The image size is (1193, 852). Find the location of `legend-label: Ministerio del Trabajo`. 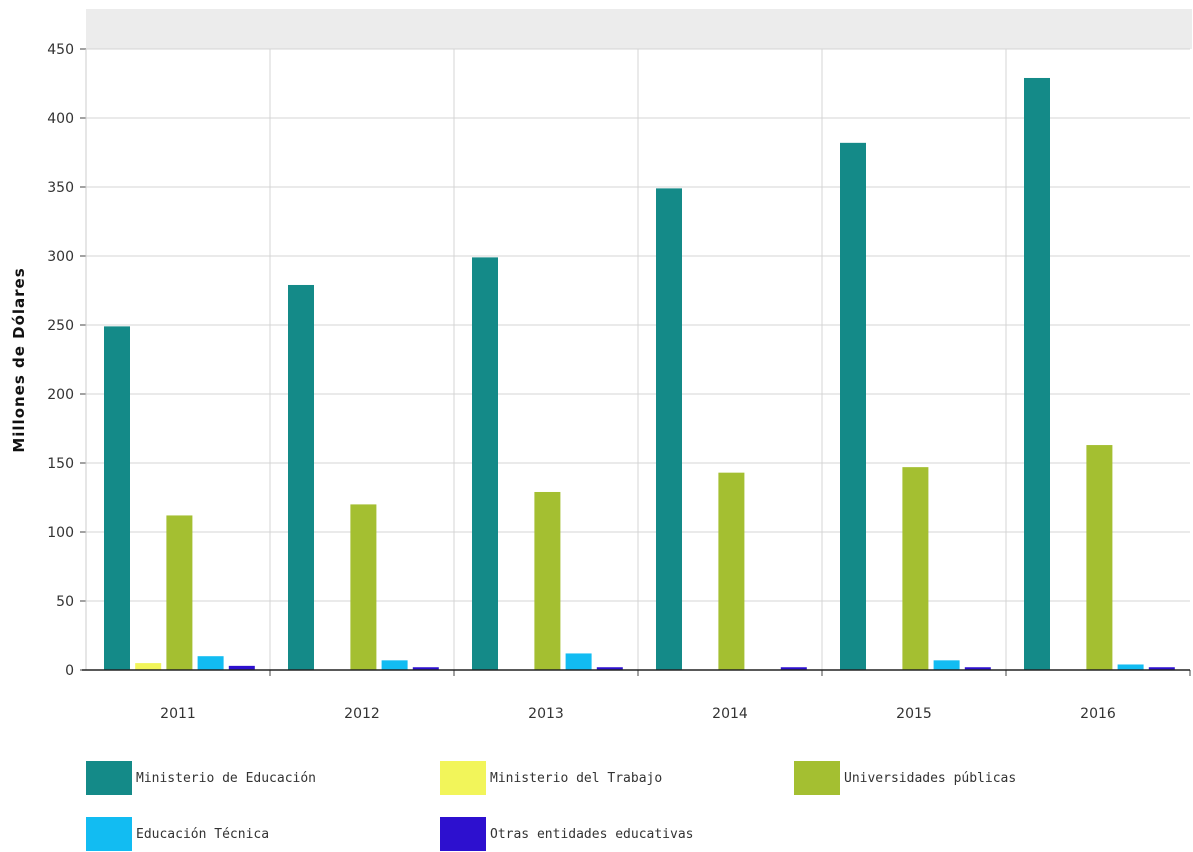

legend-label: Ministerio del Trabajo is located at coordinates (576, 778).